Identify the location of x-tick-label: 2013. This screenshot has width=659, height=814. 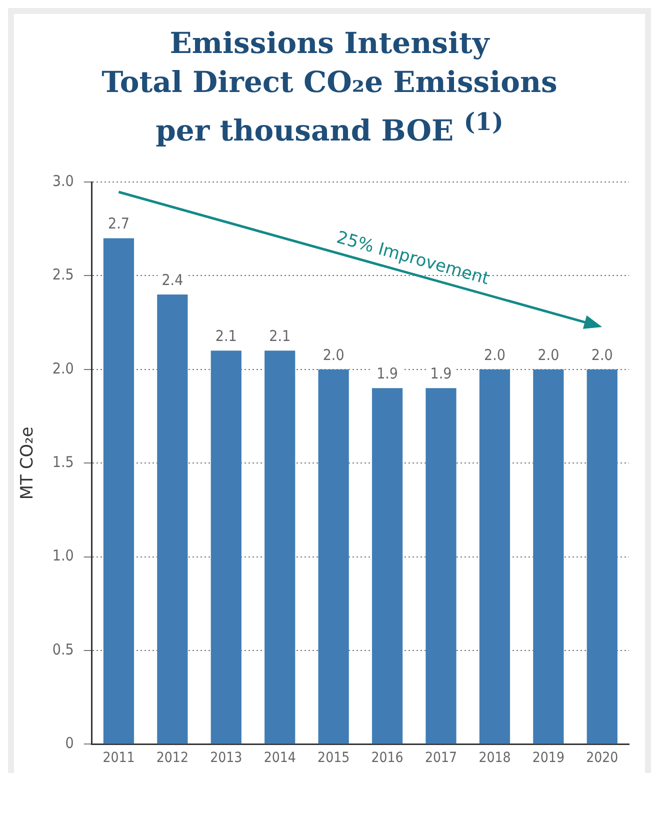
(226, 758).